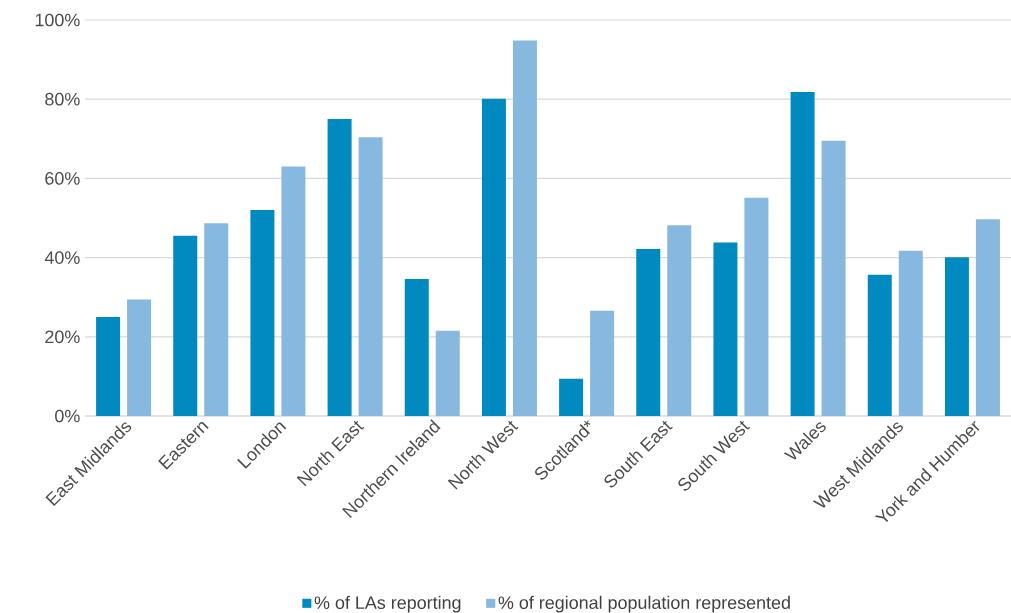 This screenshot has height=613, width=1011. What do you see at coordinates (62, 257) in the screenshot?
I see `y-tick-label: 40%` at bounding box center [62, 257].